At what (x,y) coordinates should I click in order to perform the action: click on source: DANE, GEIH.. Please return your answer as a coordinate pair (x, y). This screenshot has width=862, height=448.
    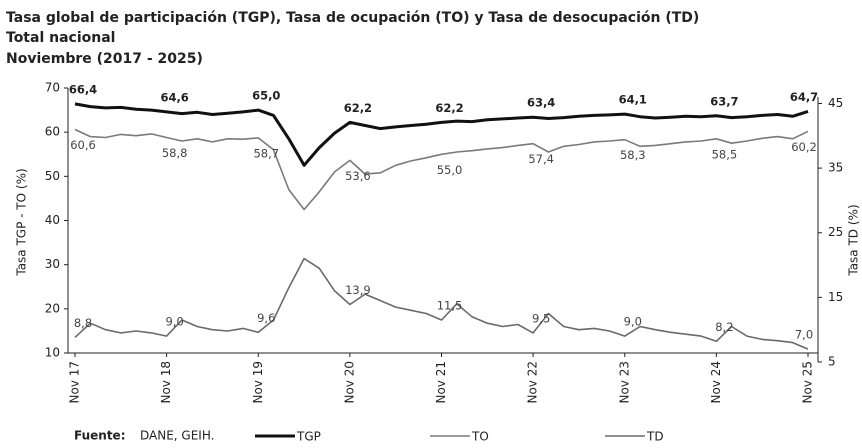
    Looking at the image, I should click on (177, 436).